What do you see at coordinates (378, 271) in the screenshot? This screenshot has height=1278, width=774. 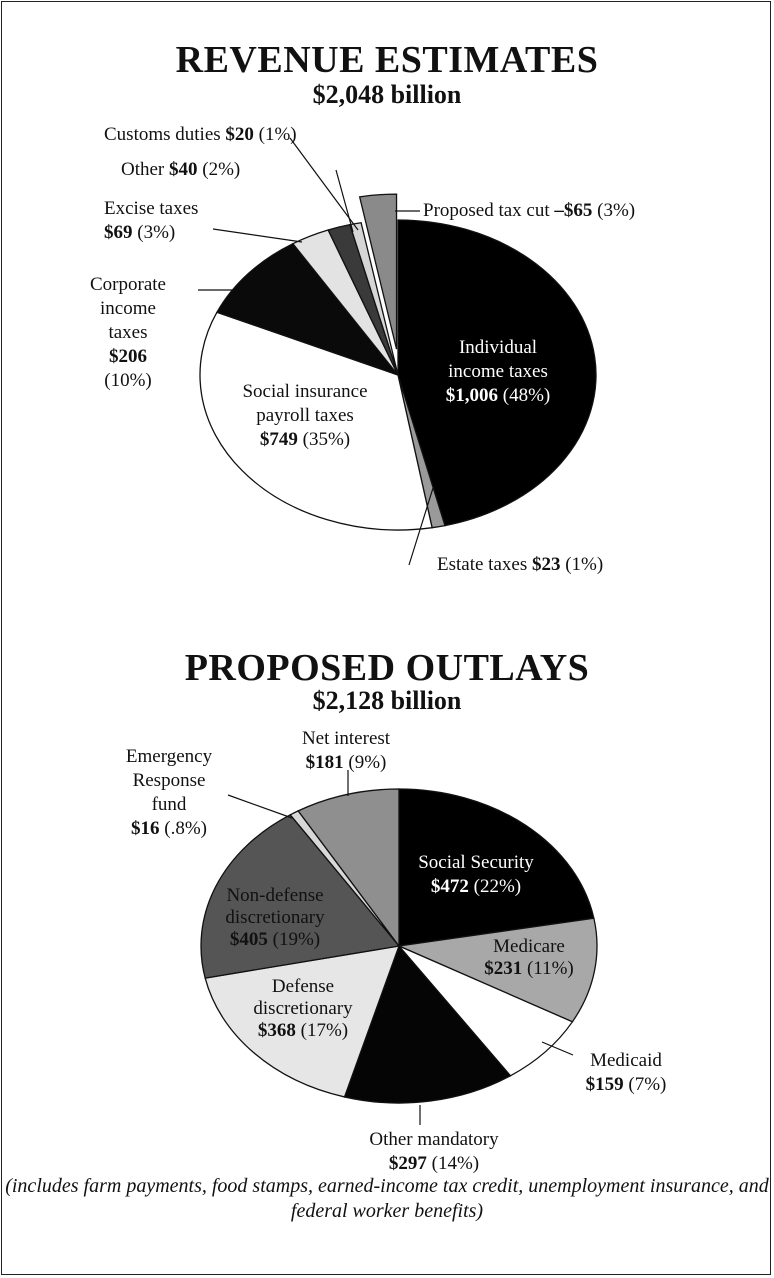 I see `pie-slice-proposed-tax-cut` at bounding box center [378, 271].